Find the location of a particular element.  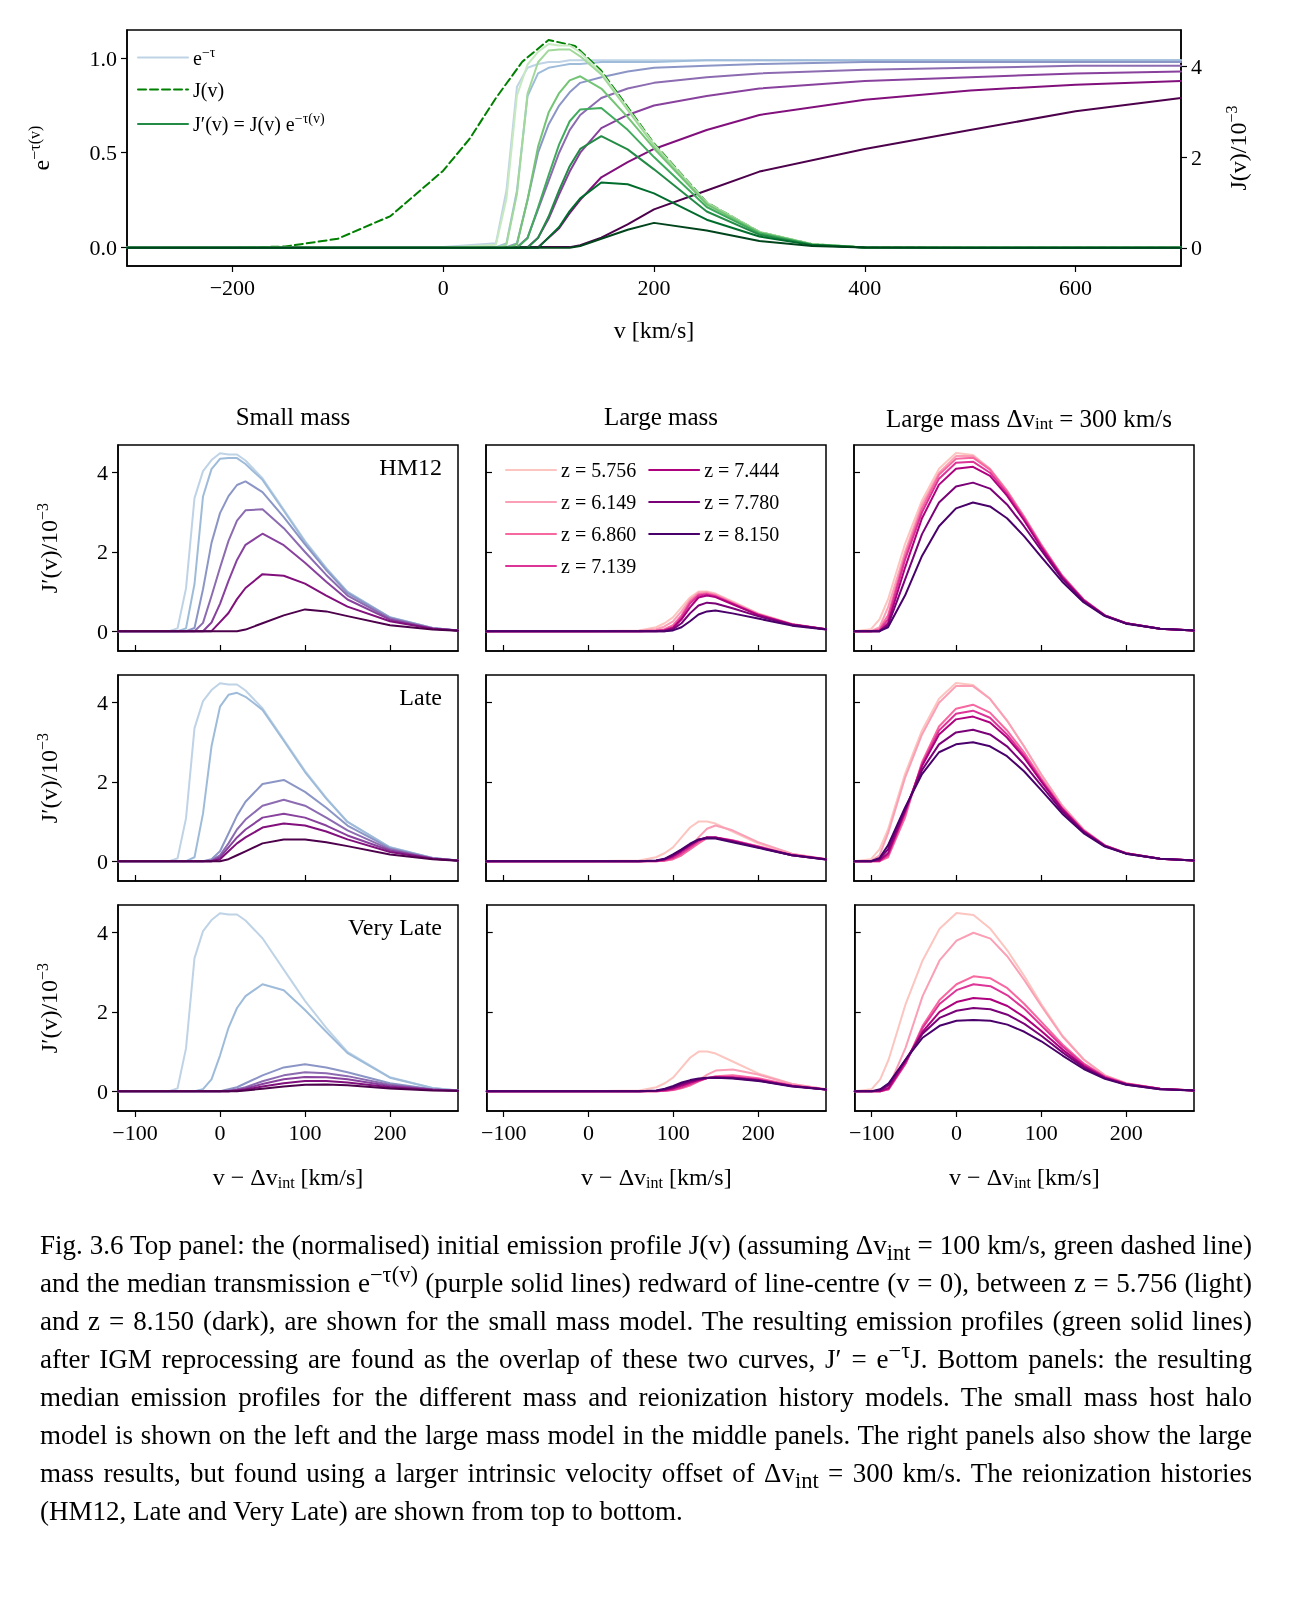

legend-label: z = 8.150 is located at coordinates (742, 534).